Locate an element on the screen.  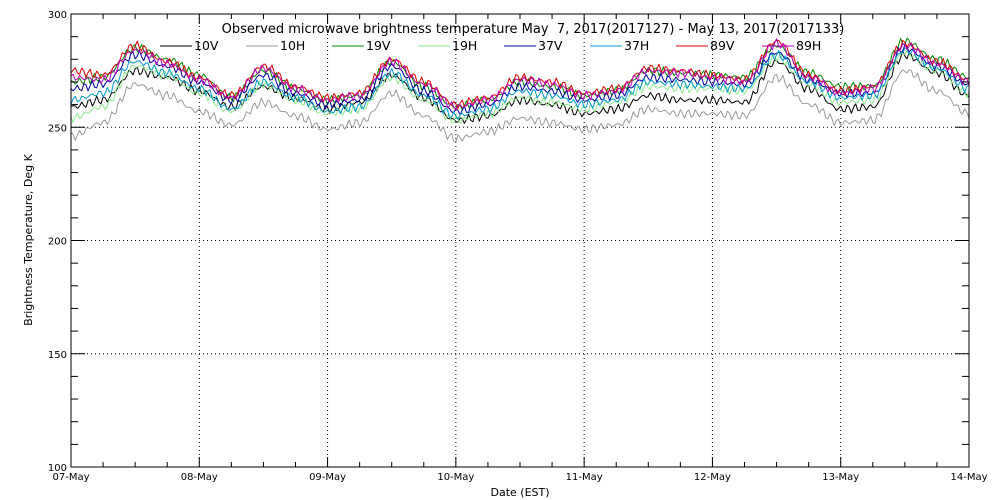
y-tick-label: 300 is located at coordinates (57, 15).